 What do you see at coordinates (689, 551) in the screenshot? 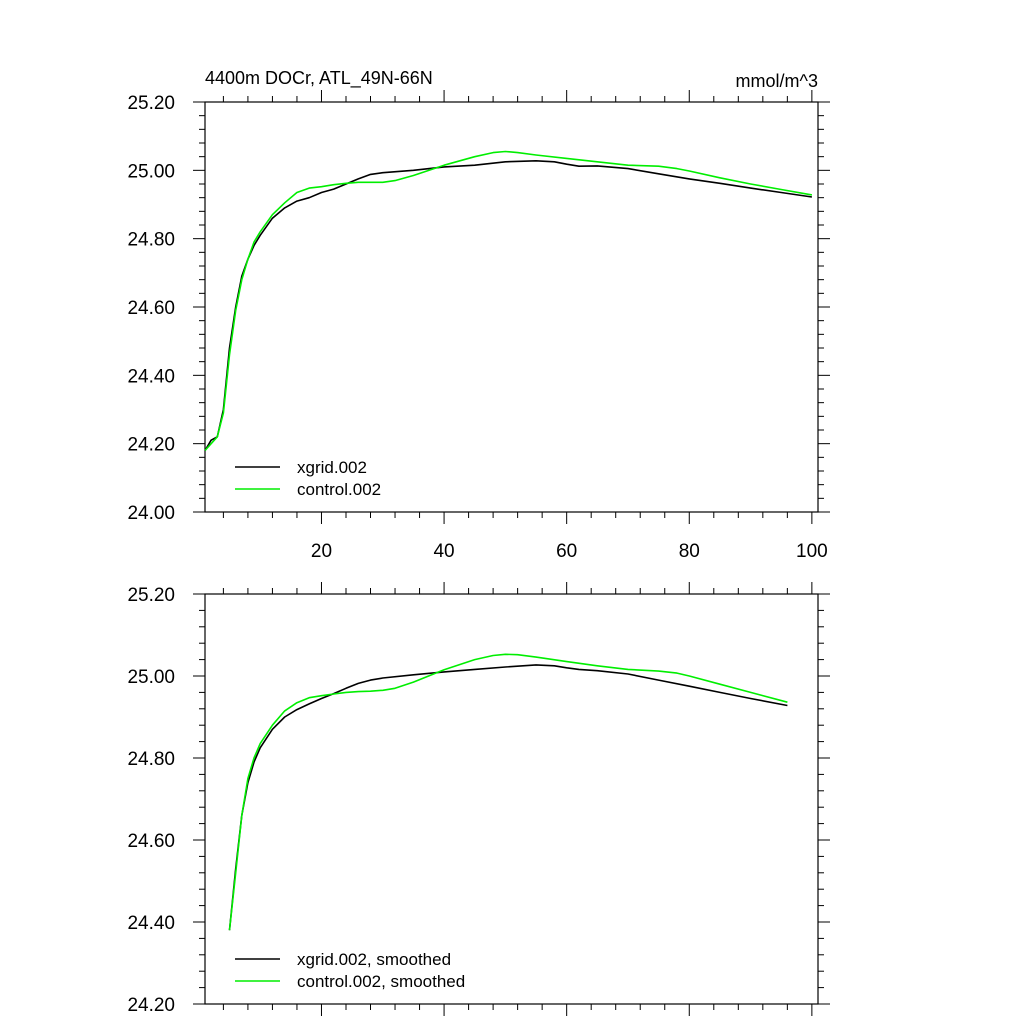
I see `x-tick-label: 80` at bounding box center [689, 551].